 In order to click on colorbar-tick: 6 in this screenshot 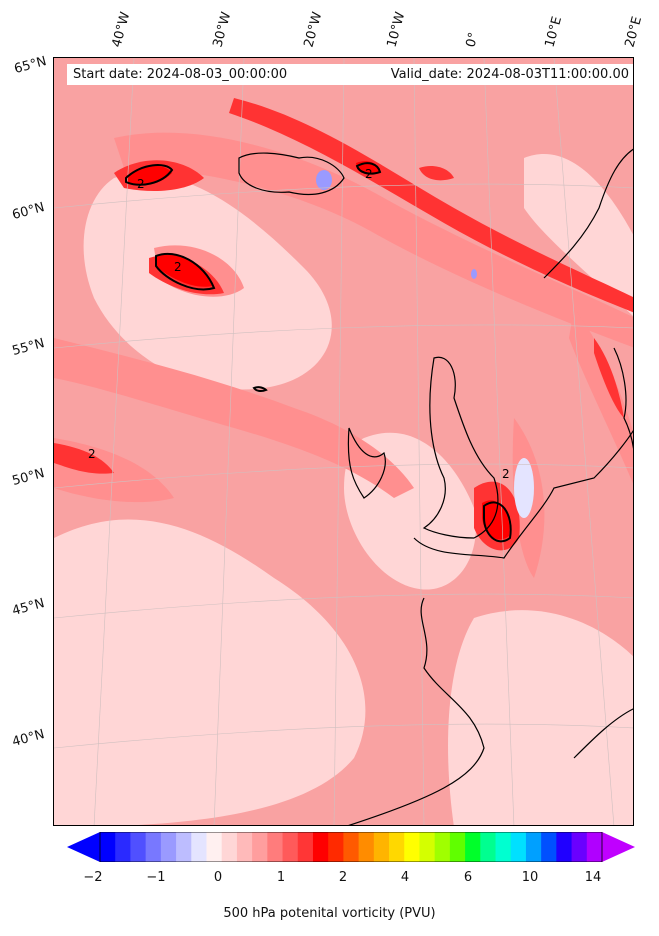, I will do `click(468, 877)`.